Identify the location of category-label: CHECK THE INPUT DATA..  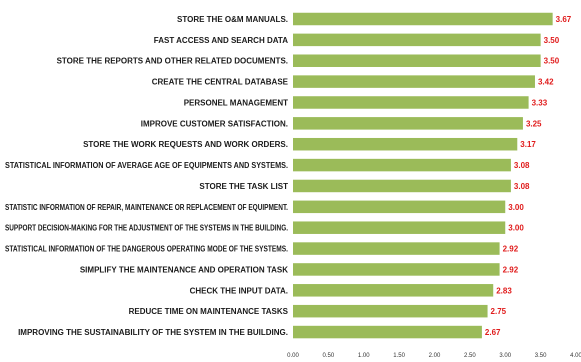
(239, 290).